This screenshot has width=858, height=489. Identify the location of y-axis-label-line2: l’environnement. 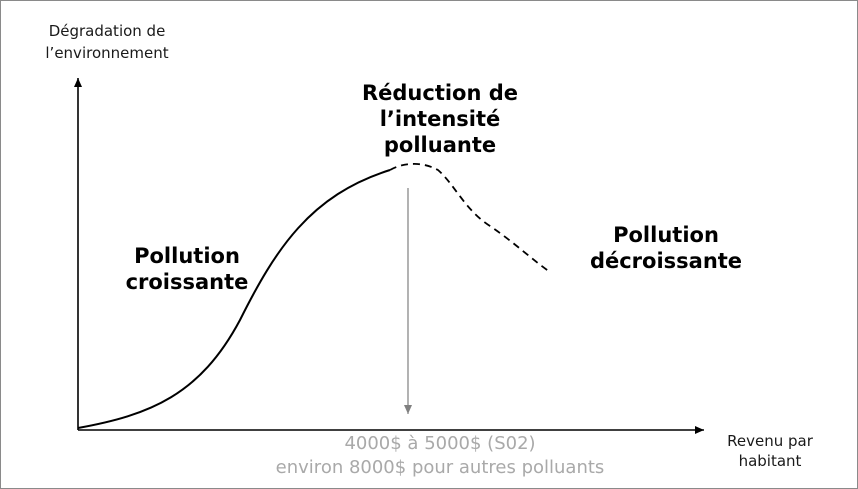
(107, 53).